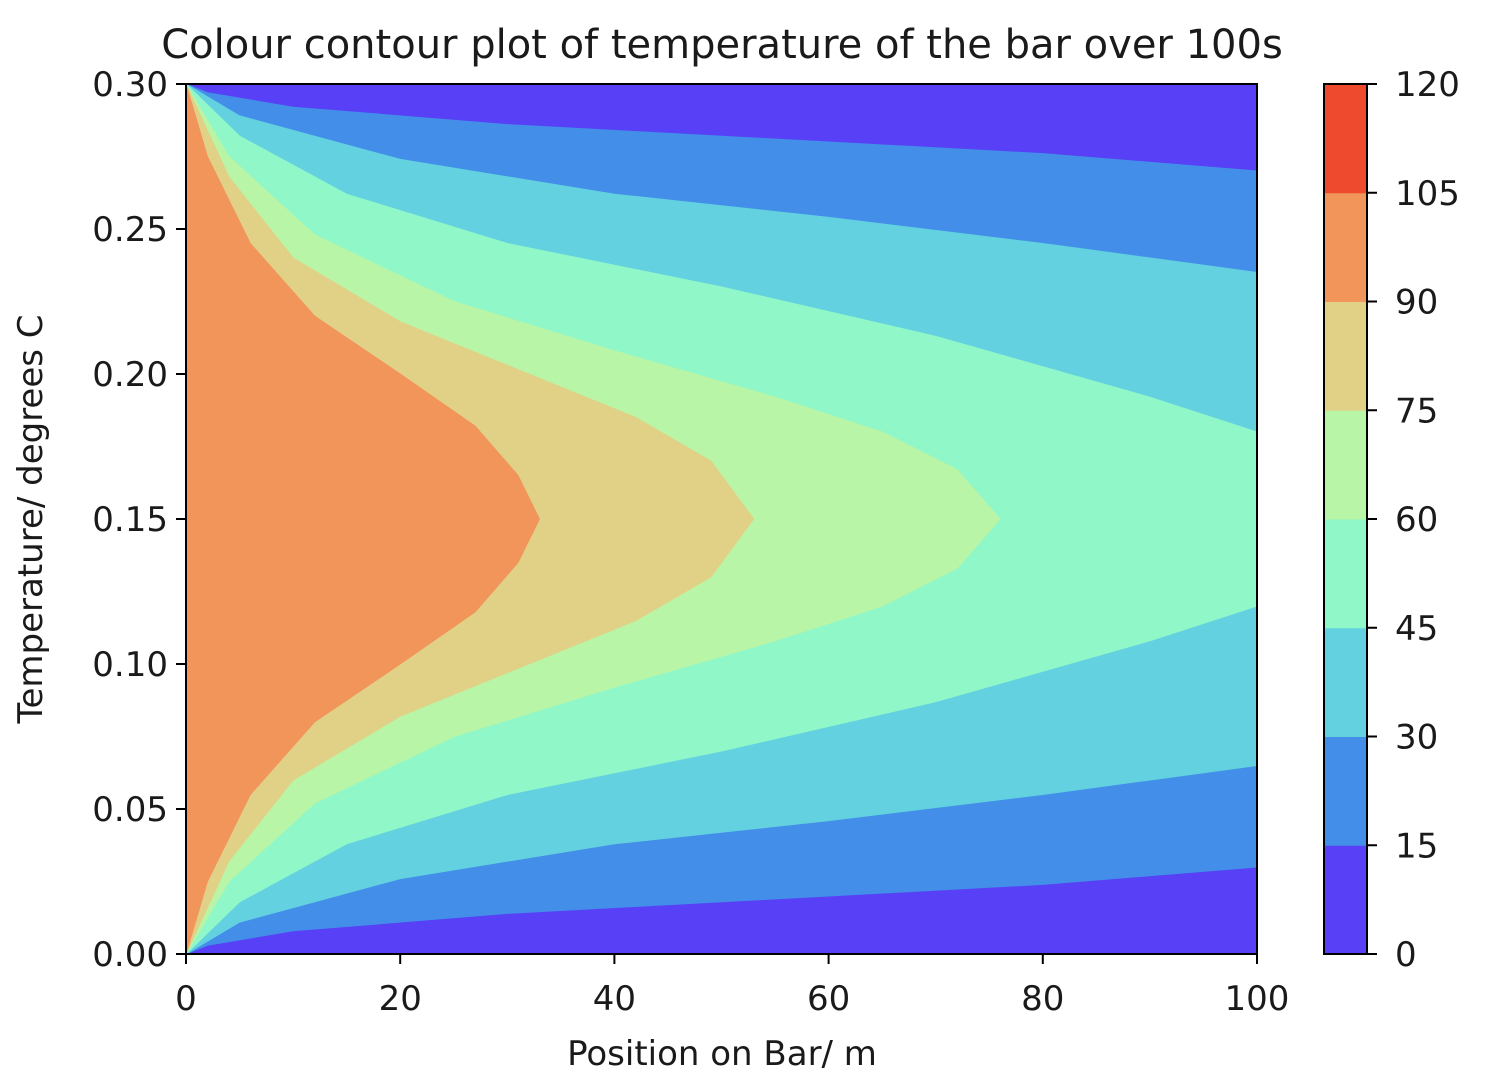  I want to click on colorbar-tick-label: 45, so click(1416, 629).